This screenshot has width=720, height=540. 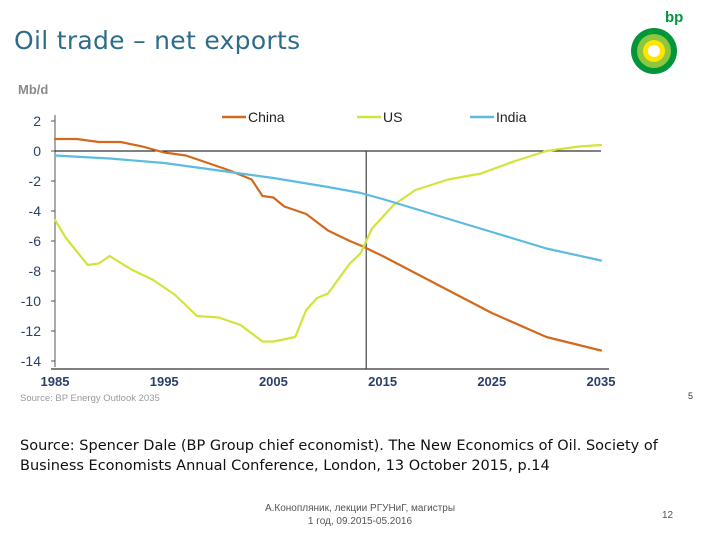 I want to click on x-tick-label: 1985, so click(x=55, y=381).